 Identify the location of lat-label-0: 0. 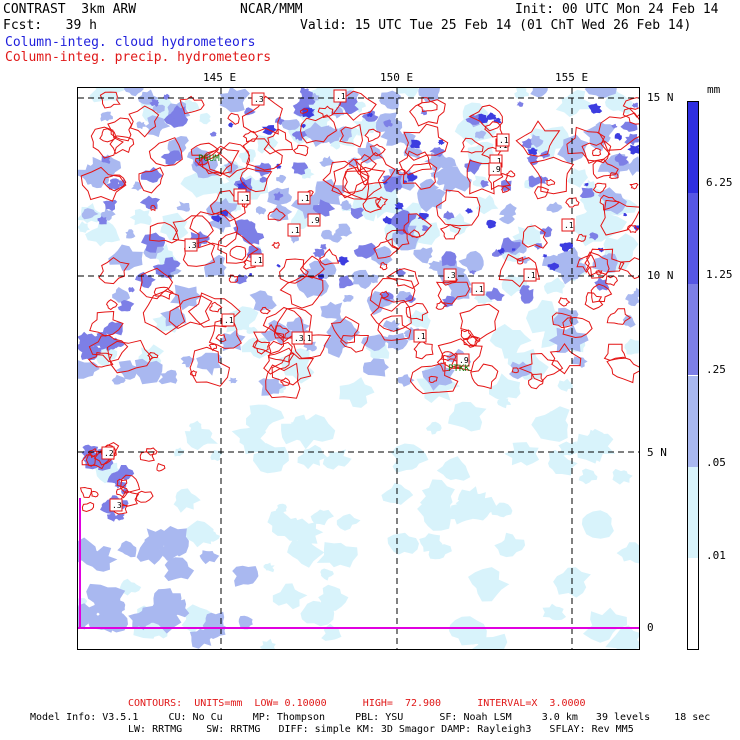
(650, 627).